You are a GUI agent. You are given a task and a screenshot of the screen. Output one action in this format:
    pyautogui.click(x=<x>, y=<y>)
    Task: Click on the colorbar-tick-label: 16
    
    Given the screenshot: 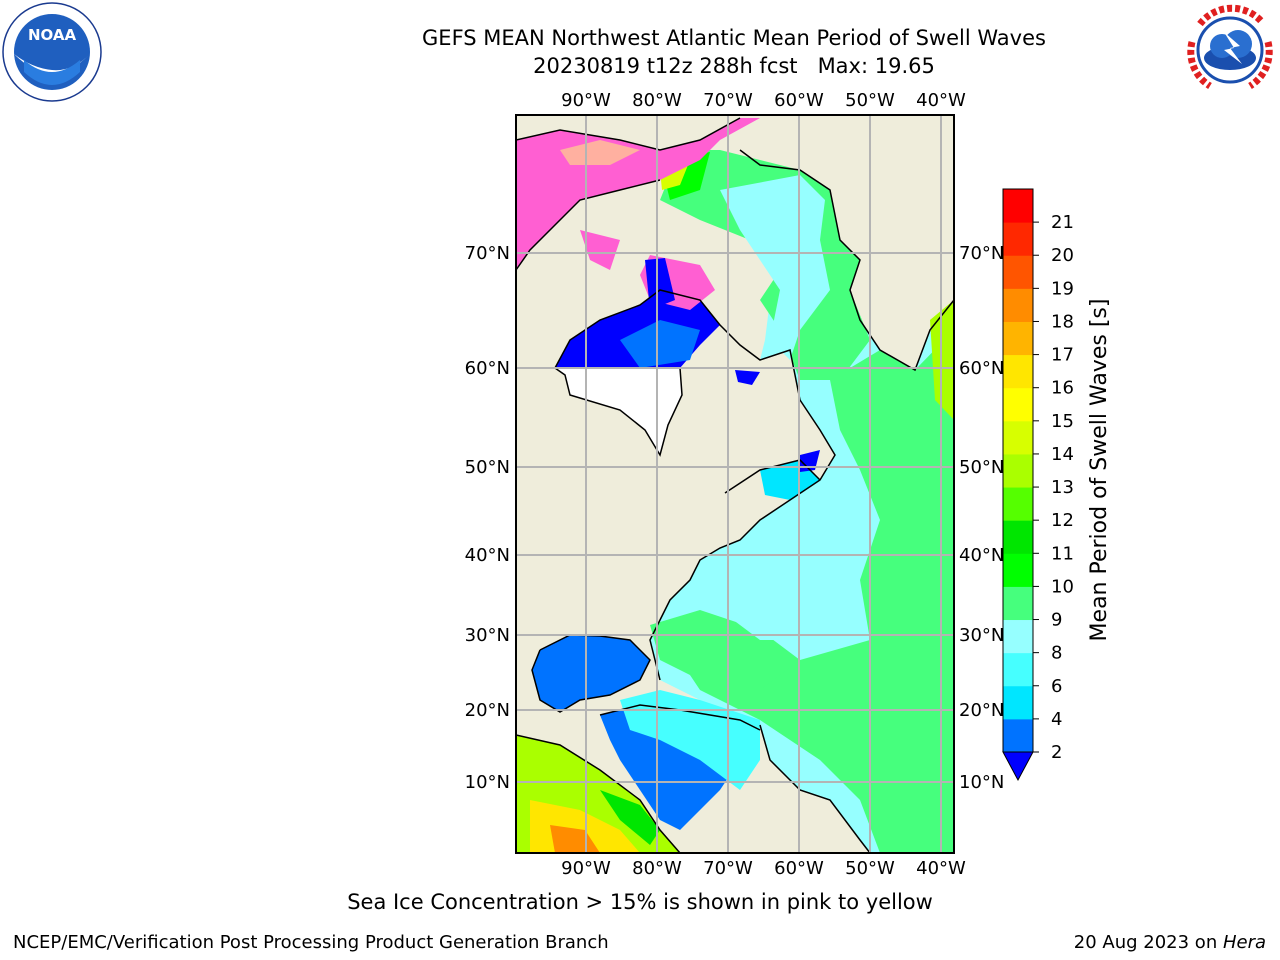 What is the action you would take?
    pyautogui.click(x=1062, y=388)
    